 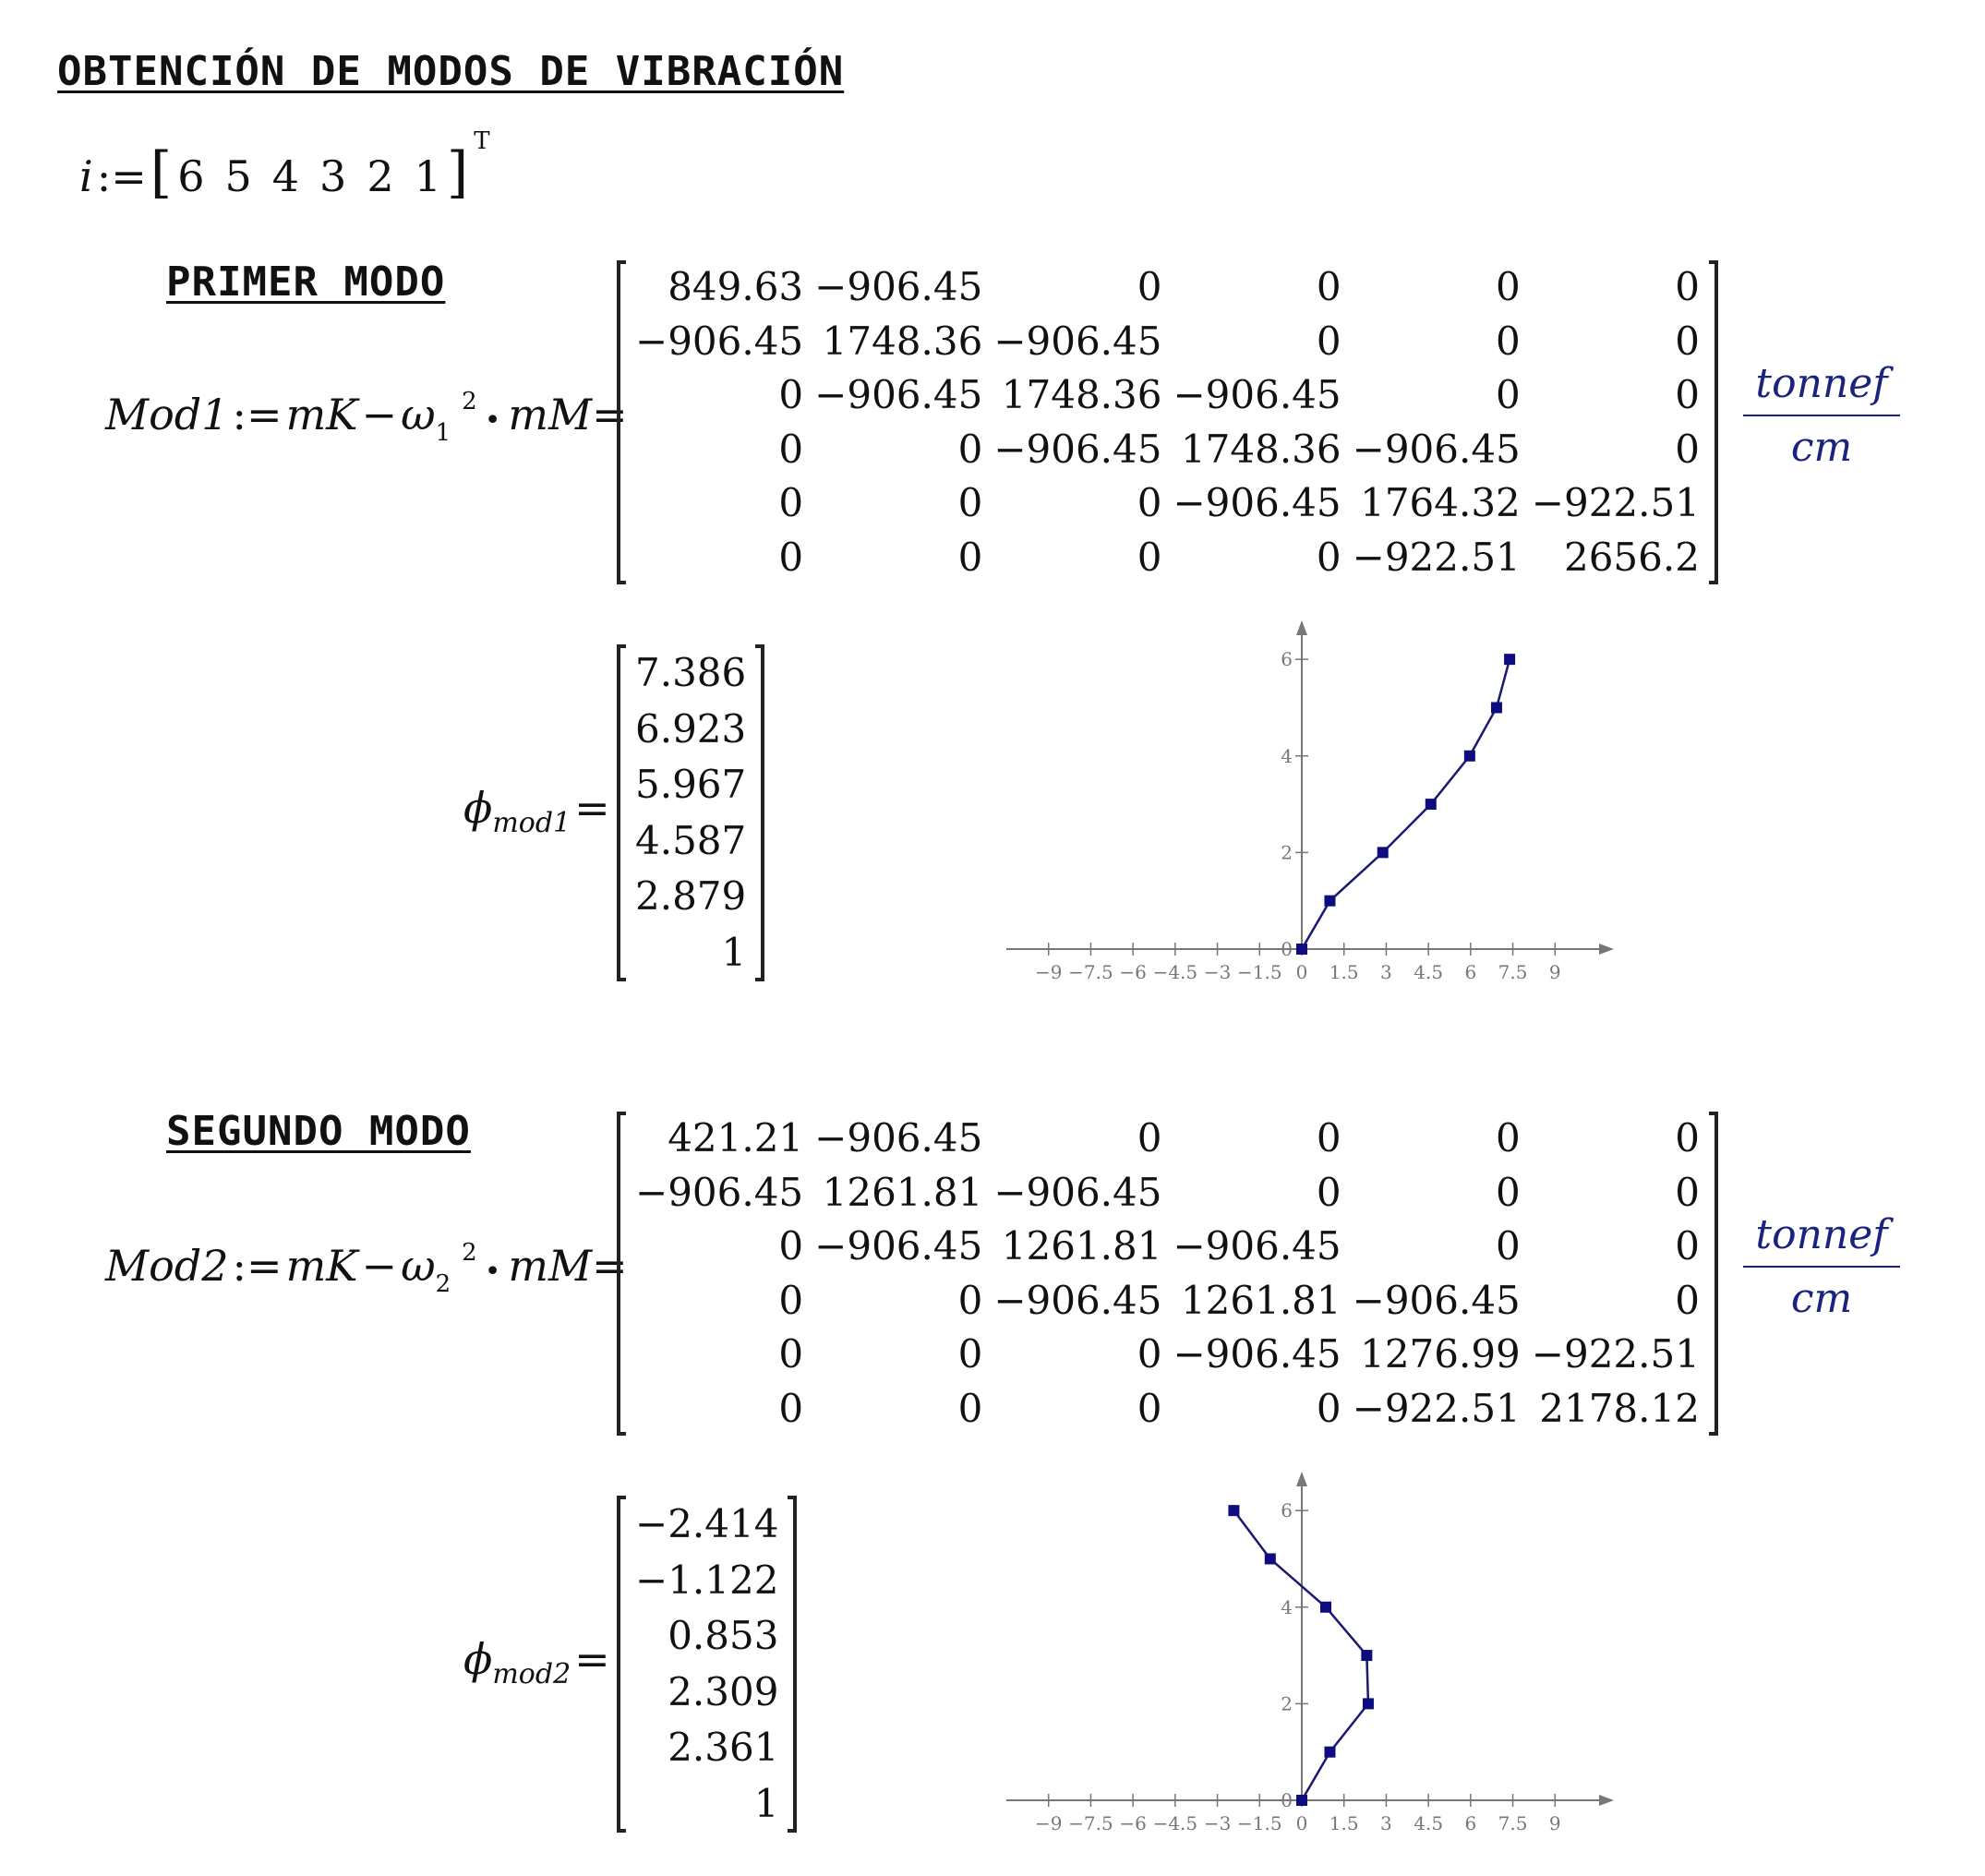 I want to click on mass-symbol: mM, so click(x=550, y=1266).